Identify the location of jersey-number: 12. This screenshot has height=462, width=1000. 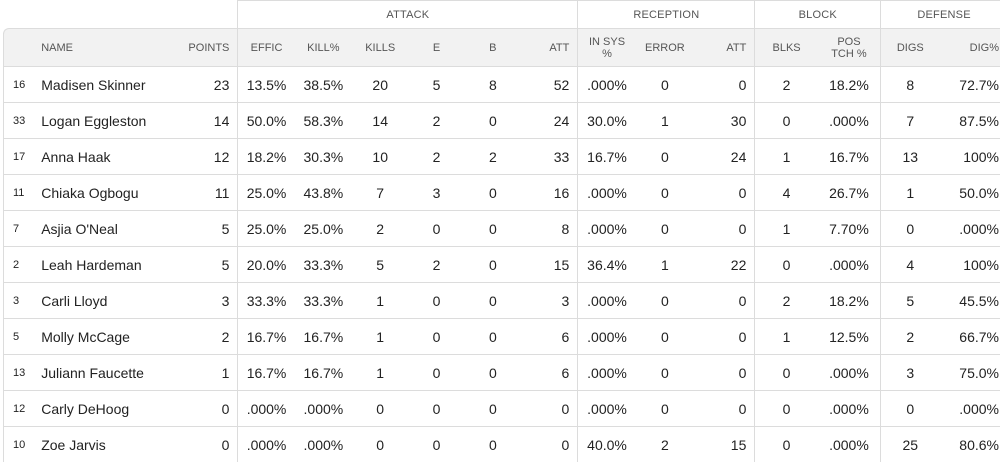
(22, 408).